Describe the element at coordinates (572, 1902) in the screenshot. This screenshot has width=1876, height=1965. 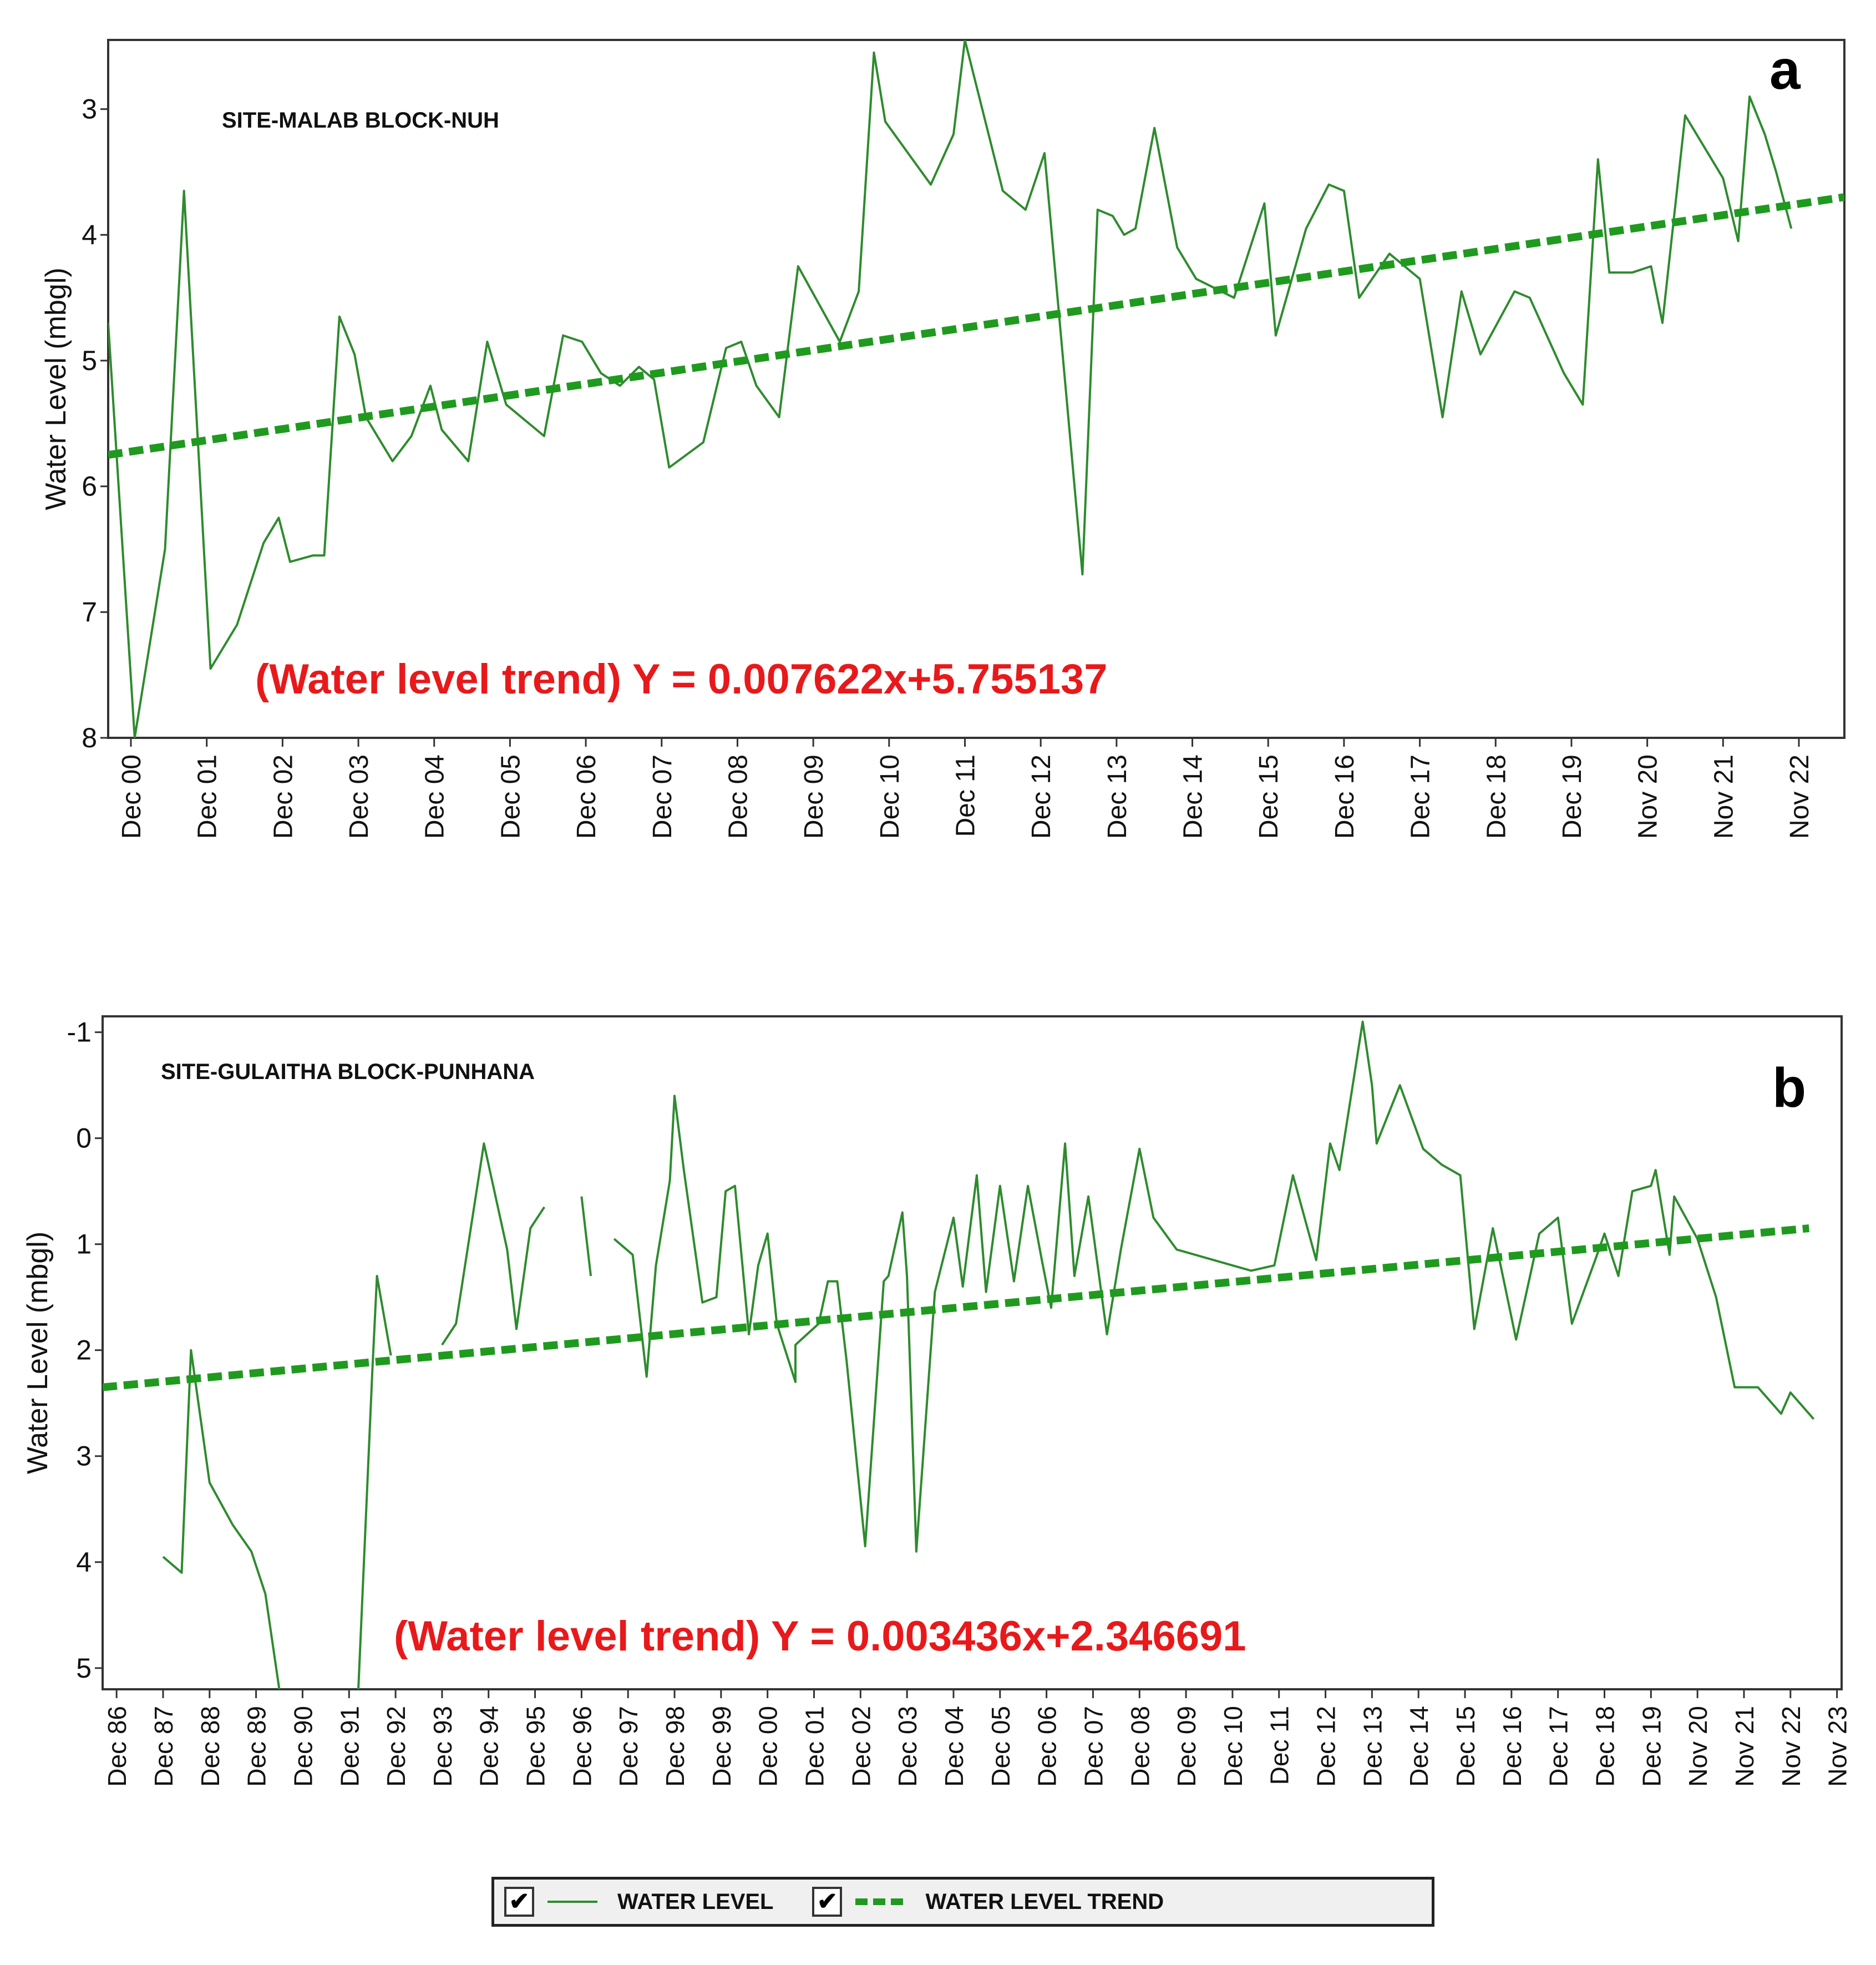
I see `water-level-legend-swatch` at that location.